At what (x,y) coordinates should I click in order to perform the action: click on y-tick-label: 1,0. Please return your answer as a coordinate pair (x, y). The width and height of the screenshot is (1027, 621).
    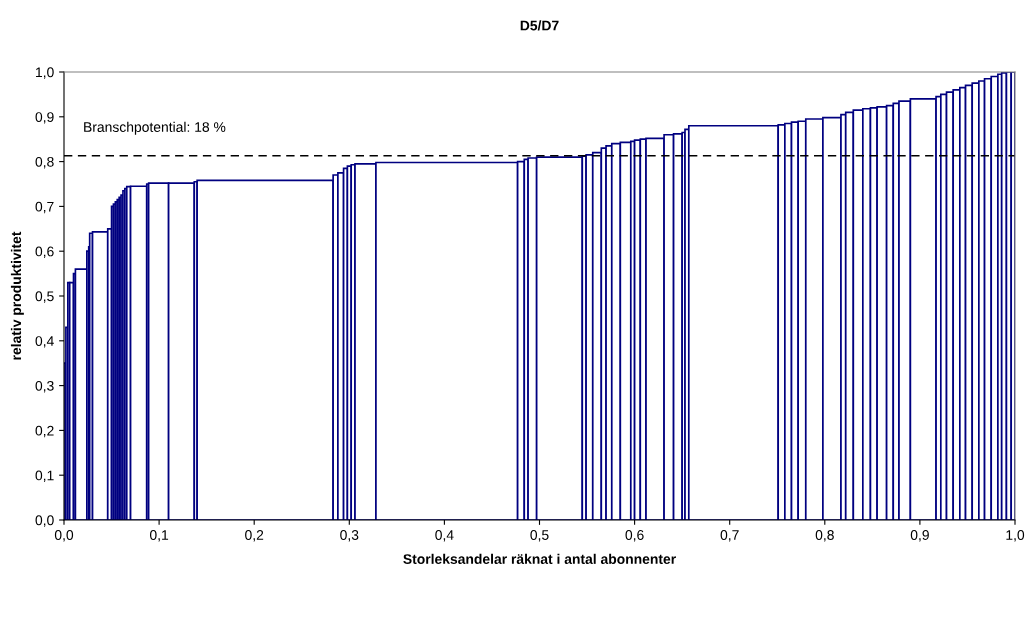
    Looking at the image, I should click on (45, 73).